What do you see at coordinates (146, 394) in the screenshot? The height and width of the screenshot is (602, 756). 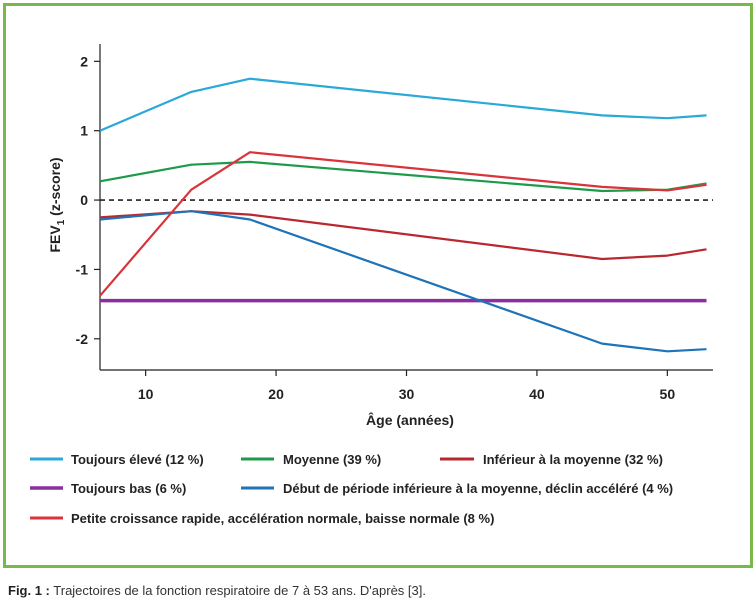 I see `x-tick-label: 10` at bounding box center [146, 394].